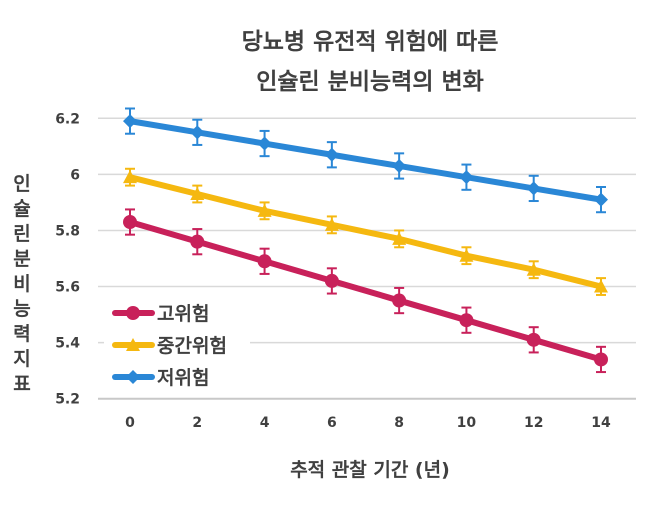  I want to click on x-tick-label: 0, so click(130, 423).